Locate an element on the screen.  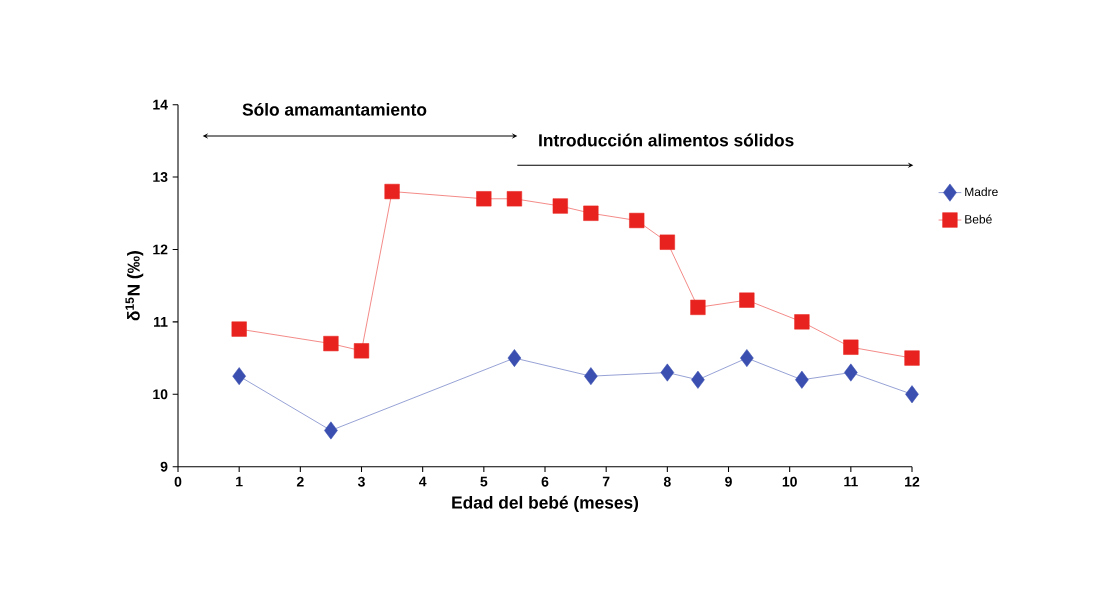
x-tick-label: 8 is located at coordinates (667, 481).